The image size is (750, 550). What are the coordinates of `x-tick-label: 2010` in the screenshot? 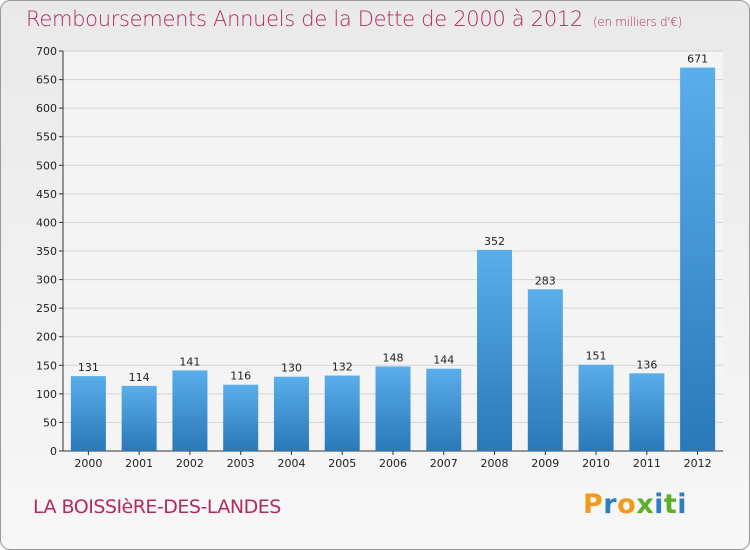 It's located at (596, 463).